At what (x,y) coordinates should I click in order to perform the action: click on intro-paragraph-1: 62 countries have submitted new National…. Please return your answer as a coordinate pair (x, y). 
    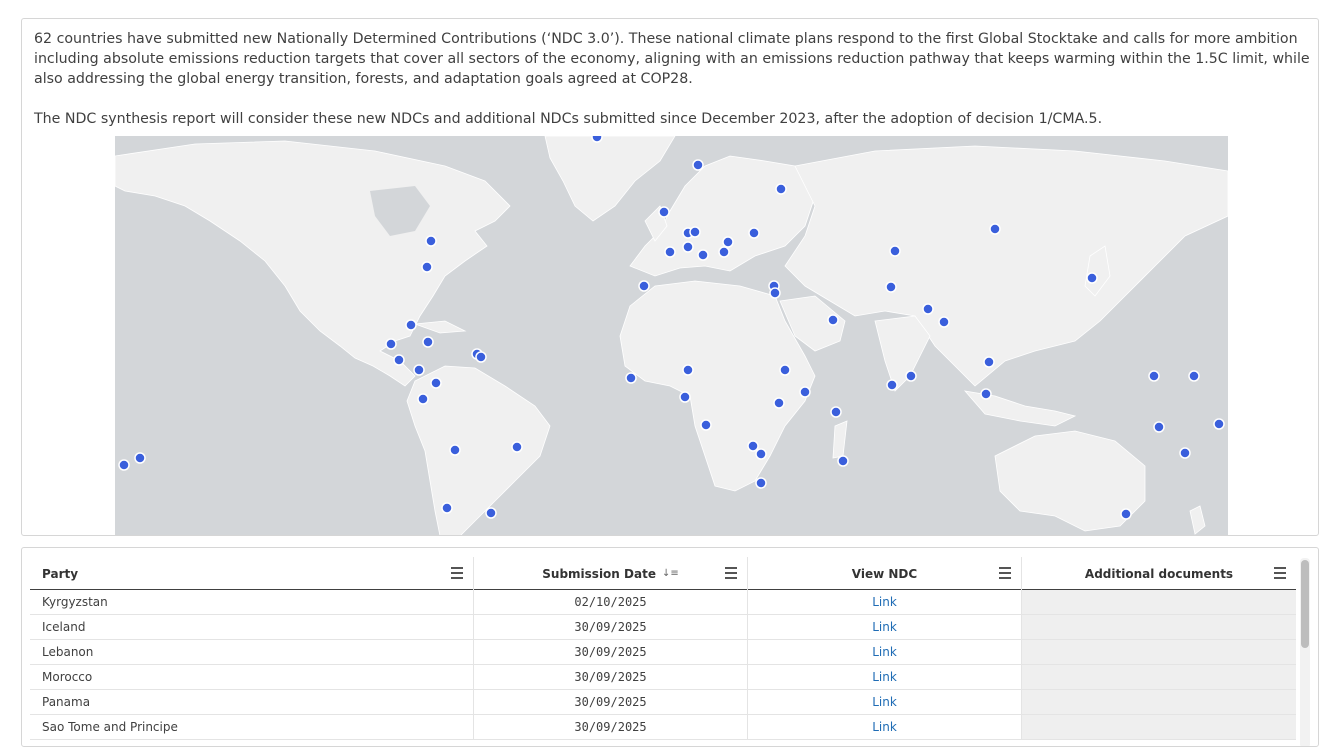
    Looking at the image, I should click on (672, 59).